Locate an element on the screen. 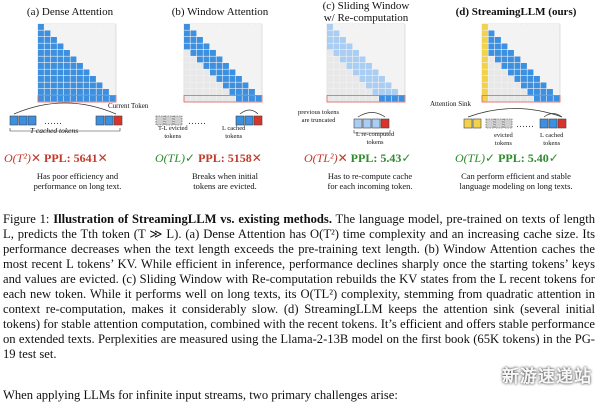 The height and width of the screenshot is (407, 596). token-a is located at coordinates (32, 120).